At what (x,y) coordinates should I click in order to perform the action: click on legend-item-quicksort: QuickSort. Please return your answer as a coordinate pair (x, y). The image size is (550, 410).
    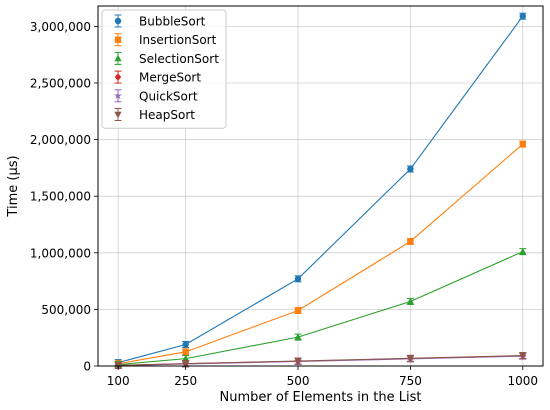
    Looking at the image, I should click on (156, 96).